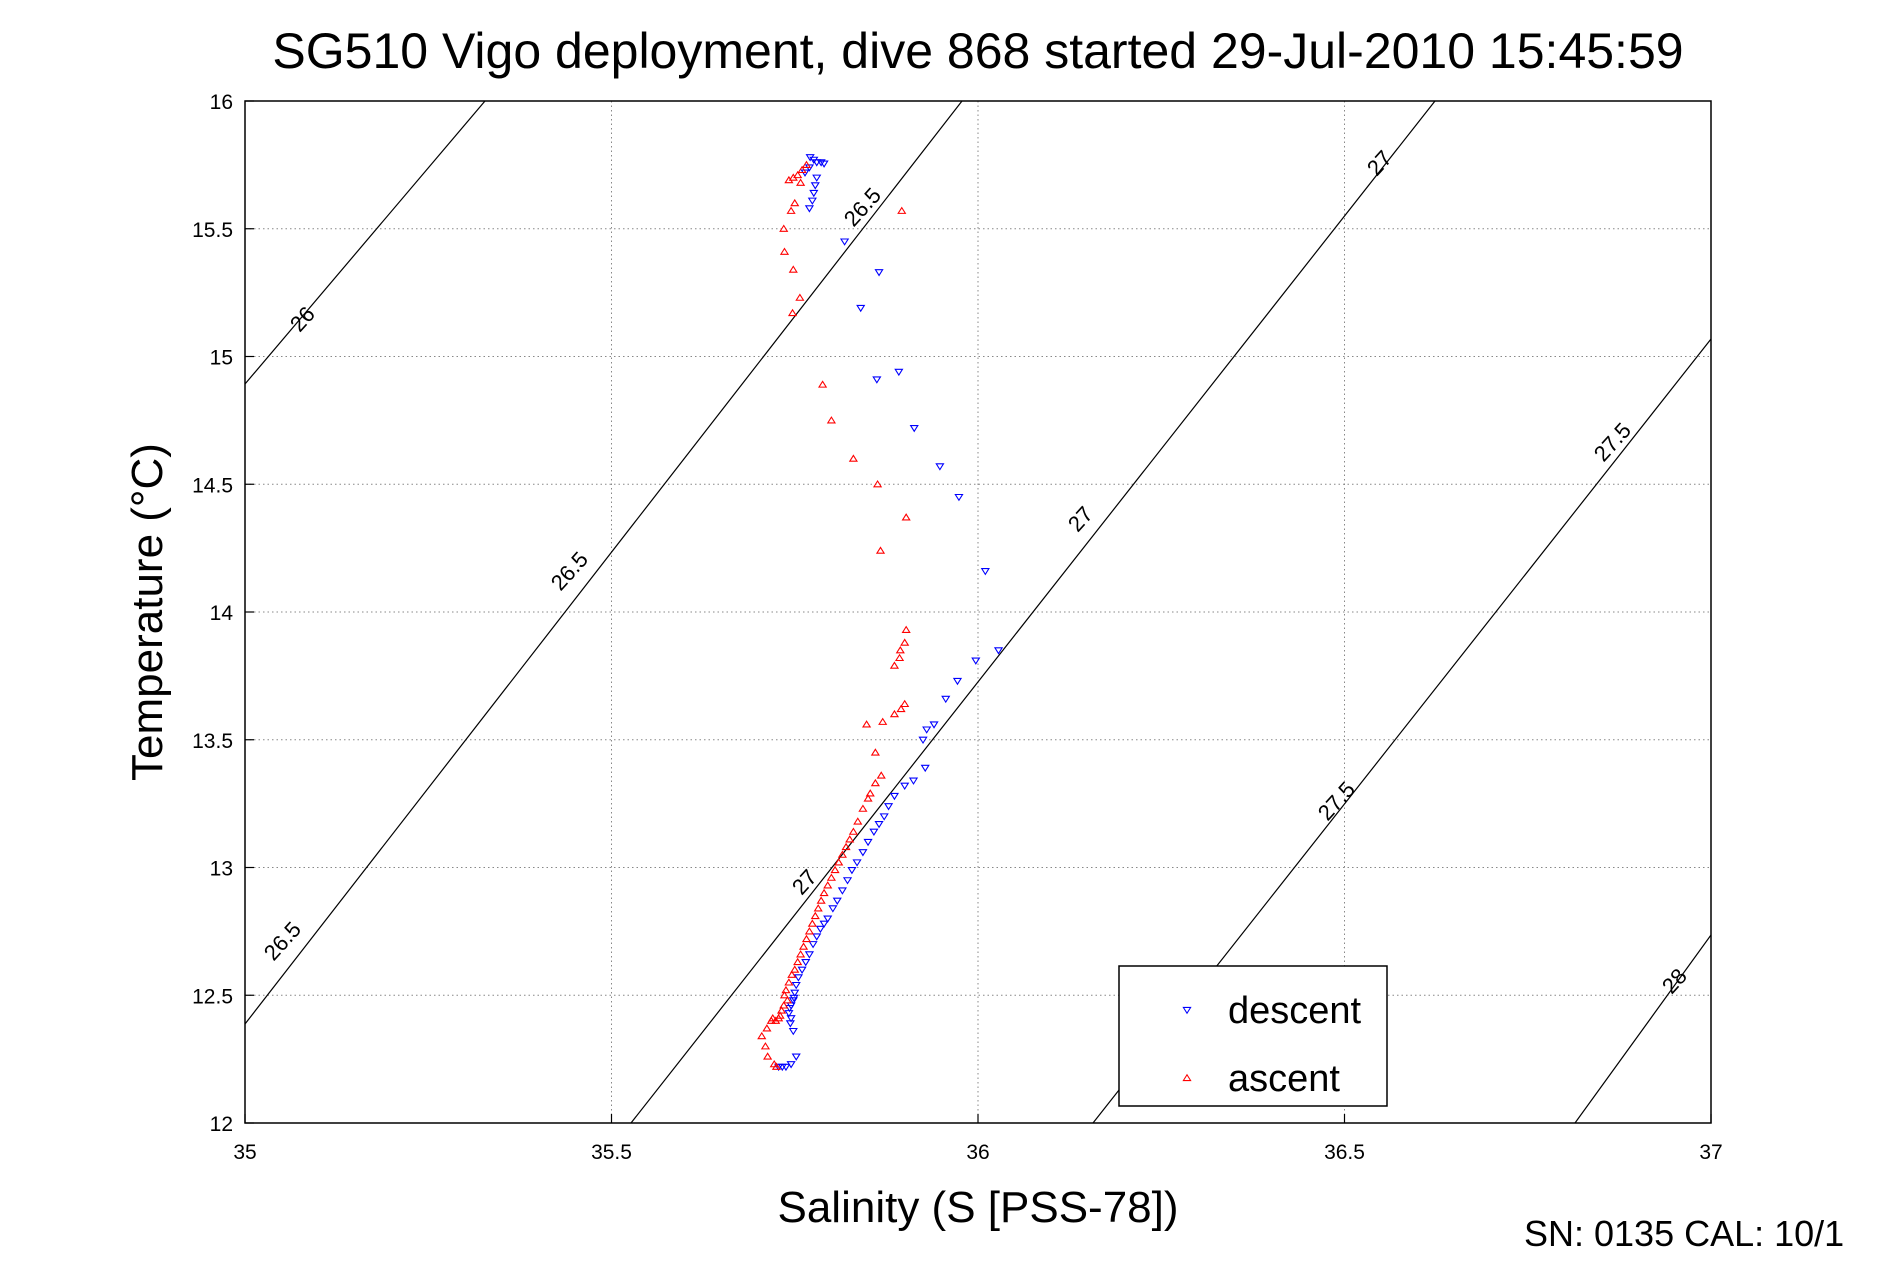 Image resolution: width=1891 pixels, height=1262 pixels. I want to click on legend-marker-descent, so click(1187, 1010).